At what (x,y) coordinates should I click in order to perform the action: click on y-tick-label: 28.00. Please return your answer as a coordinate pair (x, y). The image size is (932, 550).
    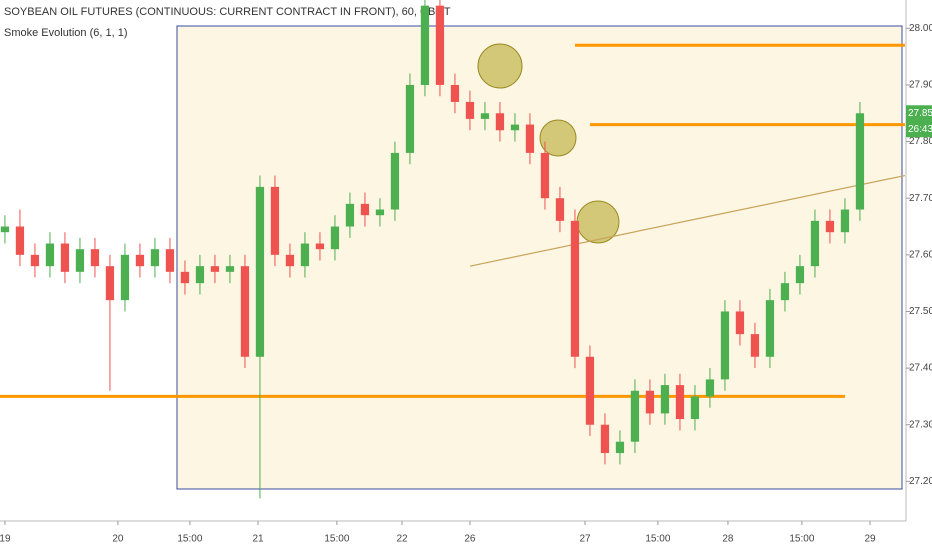
    Looking at the image, I should click on (920, 28).